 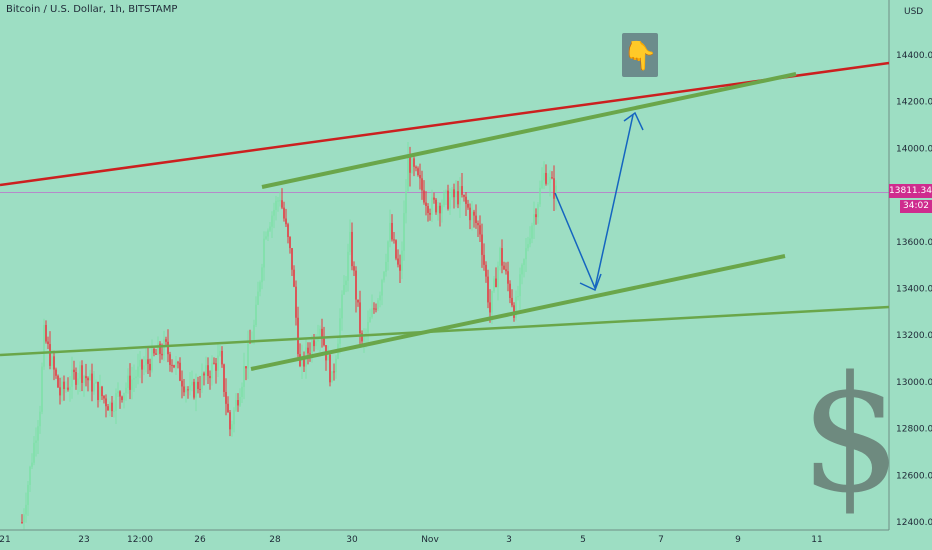 I want to click on pointing-down-hand-icon: 👇, so click(x=640, y=55).